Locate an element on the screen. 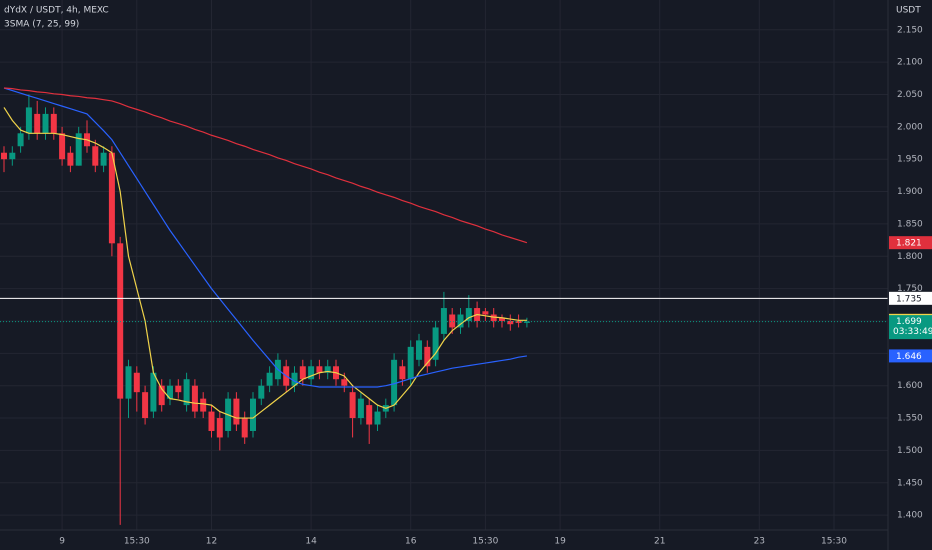 This screenshot has height=550, width=932. y-tick-label: 1.900 is located at coordinates (910, 192).